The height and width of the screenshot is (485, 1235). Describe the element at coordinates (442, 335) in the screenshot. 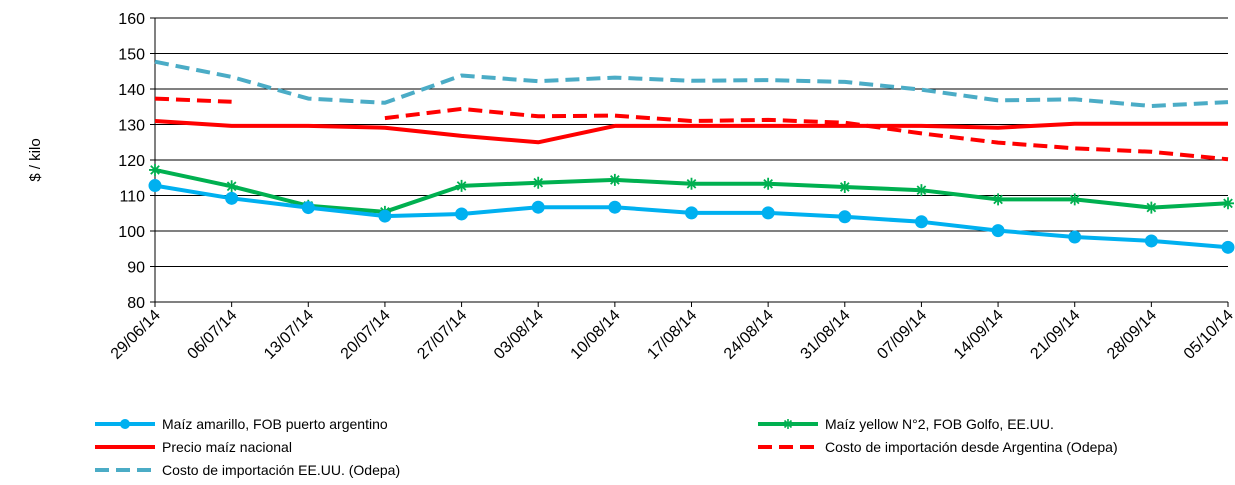

I see `x-tick-label: 27/07/14` at that location.